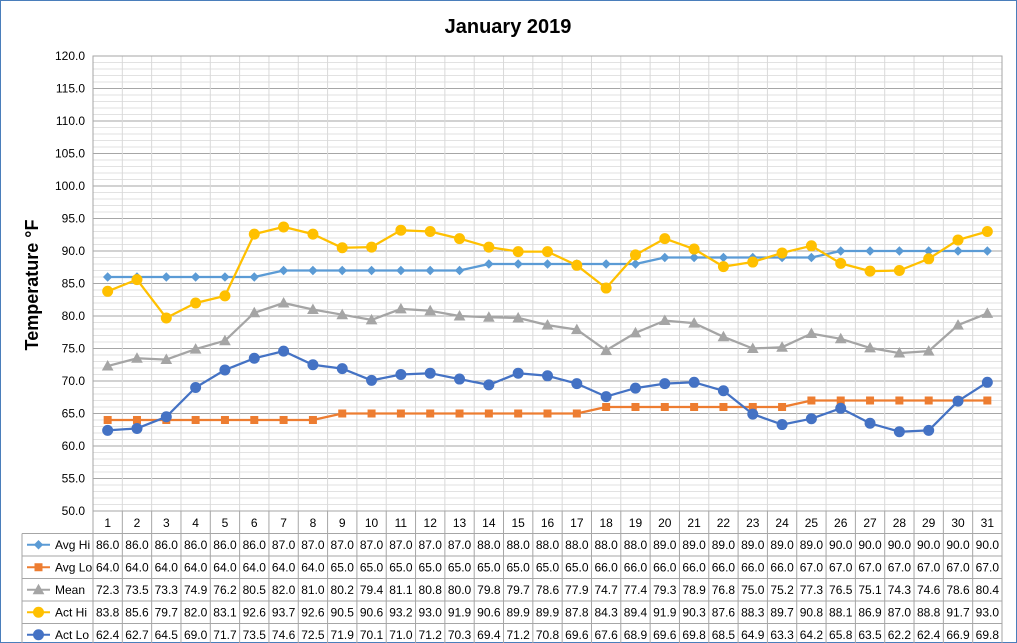 The width and height of the screenshot is (1017, 643). Describe the element at coordinates (577, 635) in the screenshot. I see `data-label: 69.6` at that location.